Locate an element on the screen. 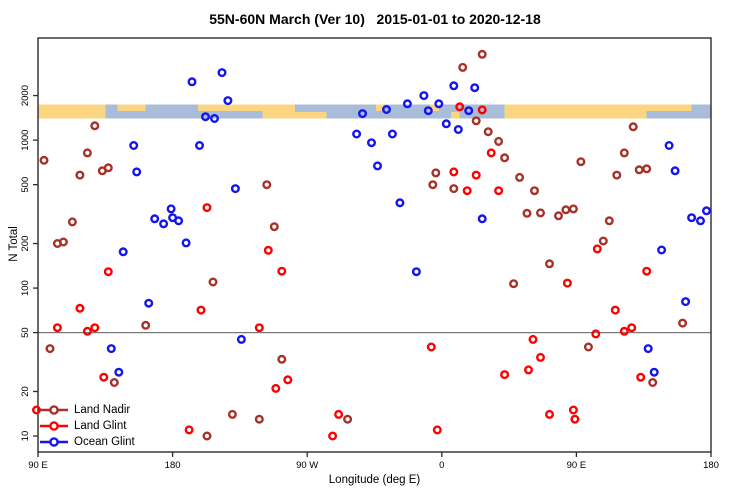 The width and height of the screenshot is (750, 500). y-tick-label: 1000 is located at coordinates (25, 140).